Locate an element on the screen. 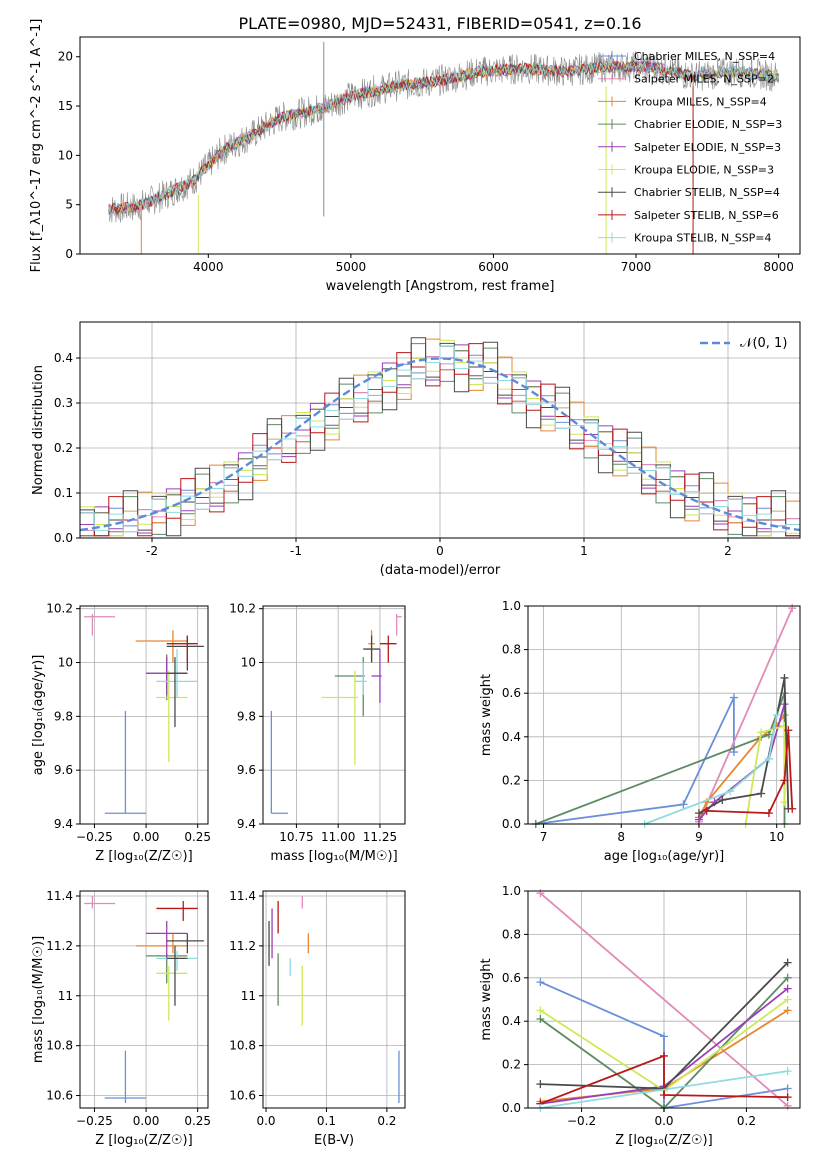 The width and height of the screenshot is (819, 1170). legend-entry-label: Salpeter ELODIE, N_SSP=3 is located at coordinates (707, 147).